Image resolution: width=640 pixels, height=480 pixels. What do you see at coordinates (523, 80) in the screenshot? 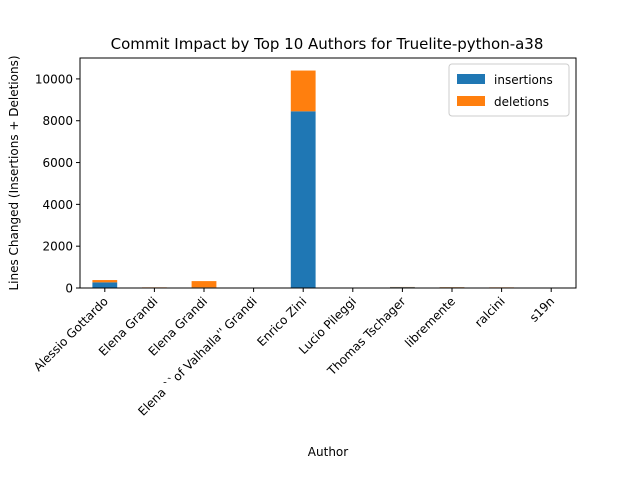
I see `legend-label-insertions: insertions` at bounding box center [523, 80].